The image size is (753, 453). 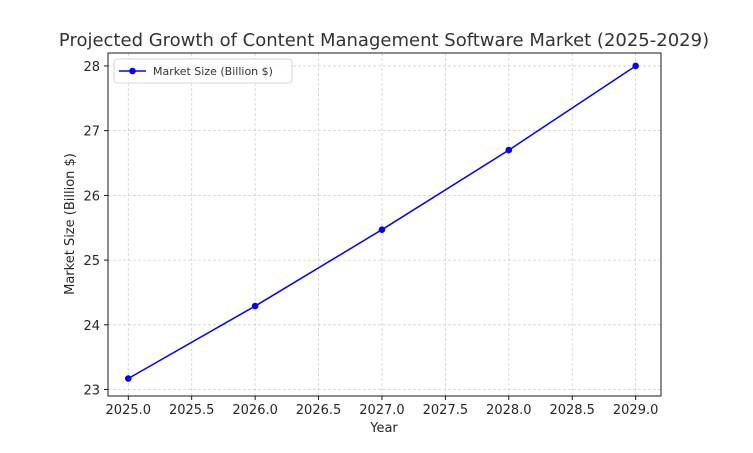 What do you see at coordinates (383, 428) in the screenshot?
I see `x-axis-label: Year` at bounding box center [383, 428].